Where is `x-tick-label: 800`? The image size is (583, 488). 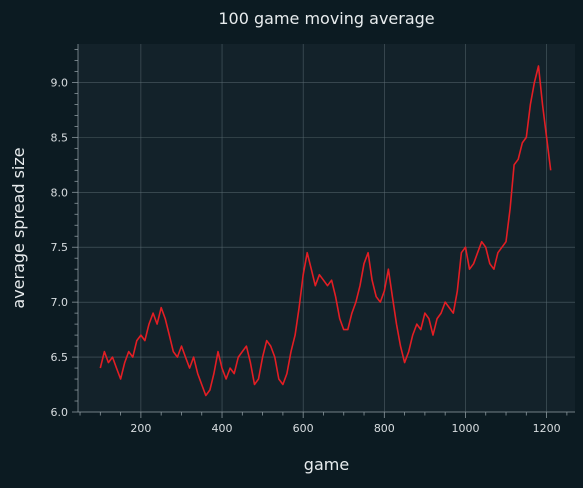
x-tick-label: 800 is located at coordinates (384, 428).